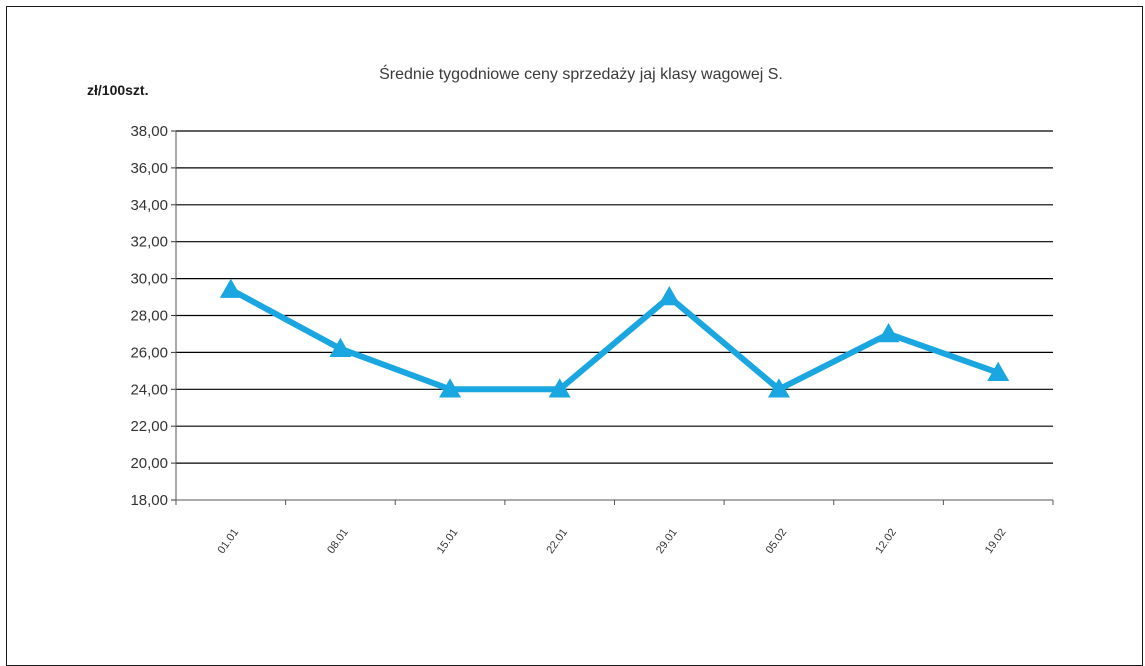 Image resolution: width=1145 pixels, height=666 pixels. Describe the element at coordinates (338, 541) in the screenshot. I see `x-tick-label: 08.01` at that location.